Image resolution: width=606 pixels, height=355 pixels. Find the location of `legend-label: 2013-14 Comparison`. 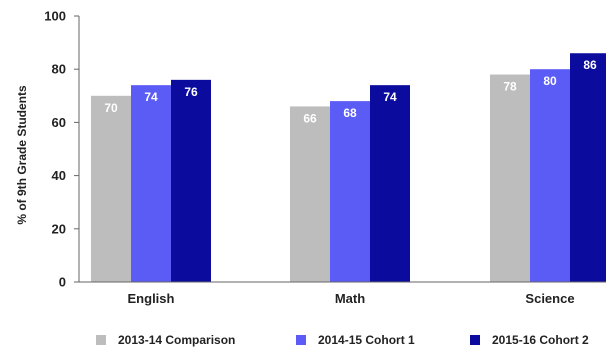

legend-label: 2013-14 Comparison is located at coordinates (176, 340).